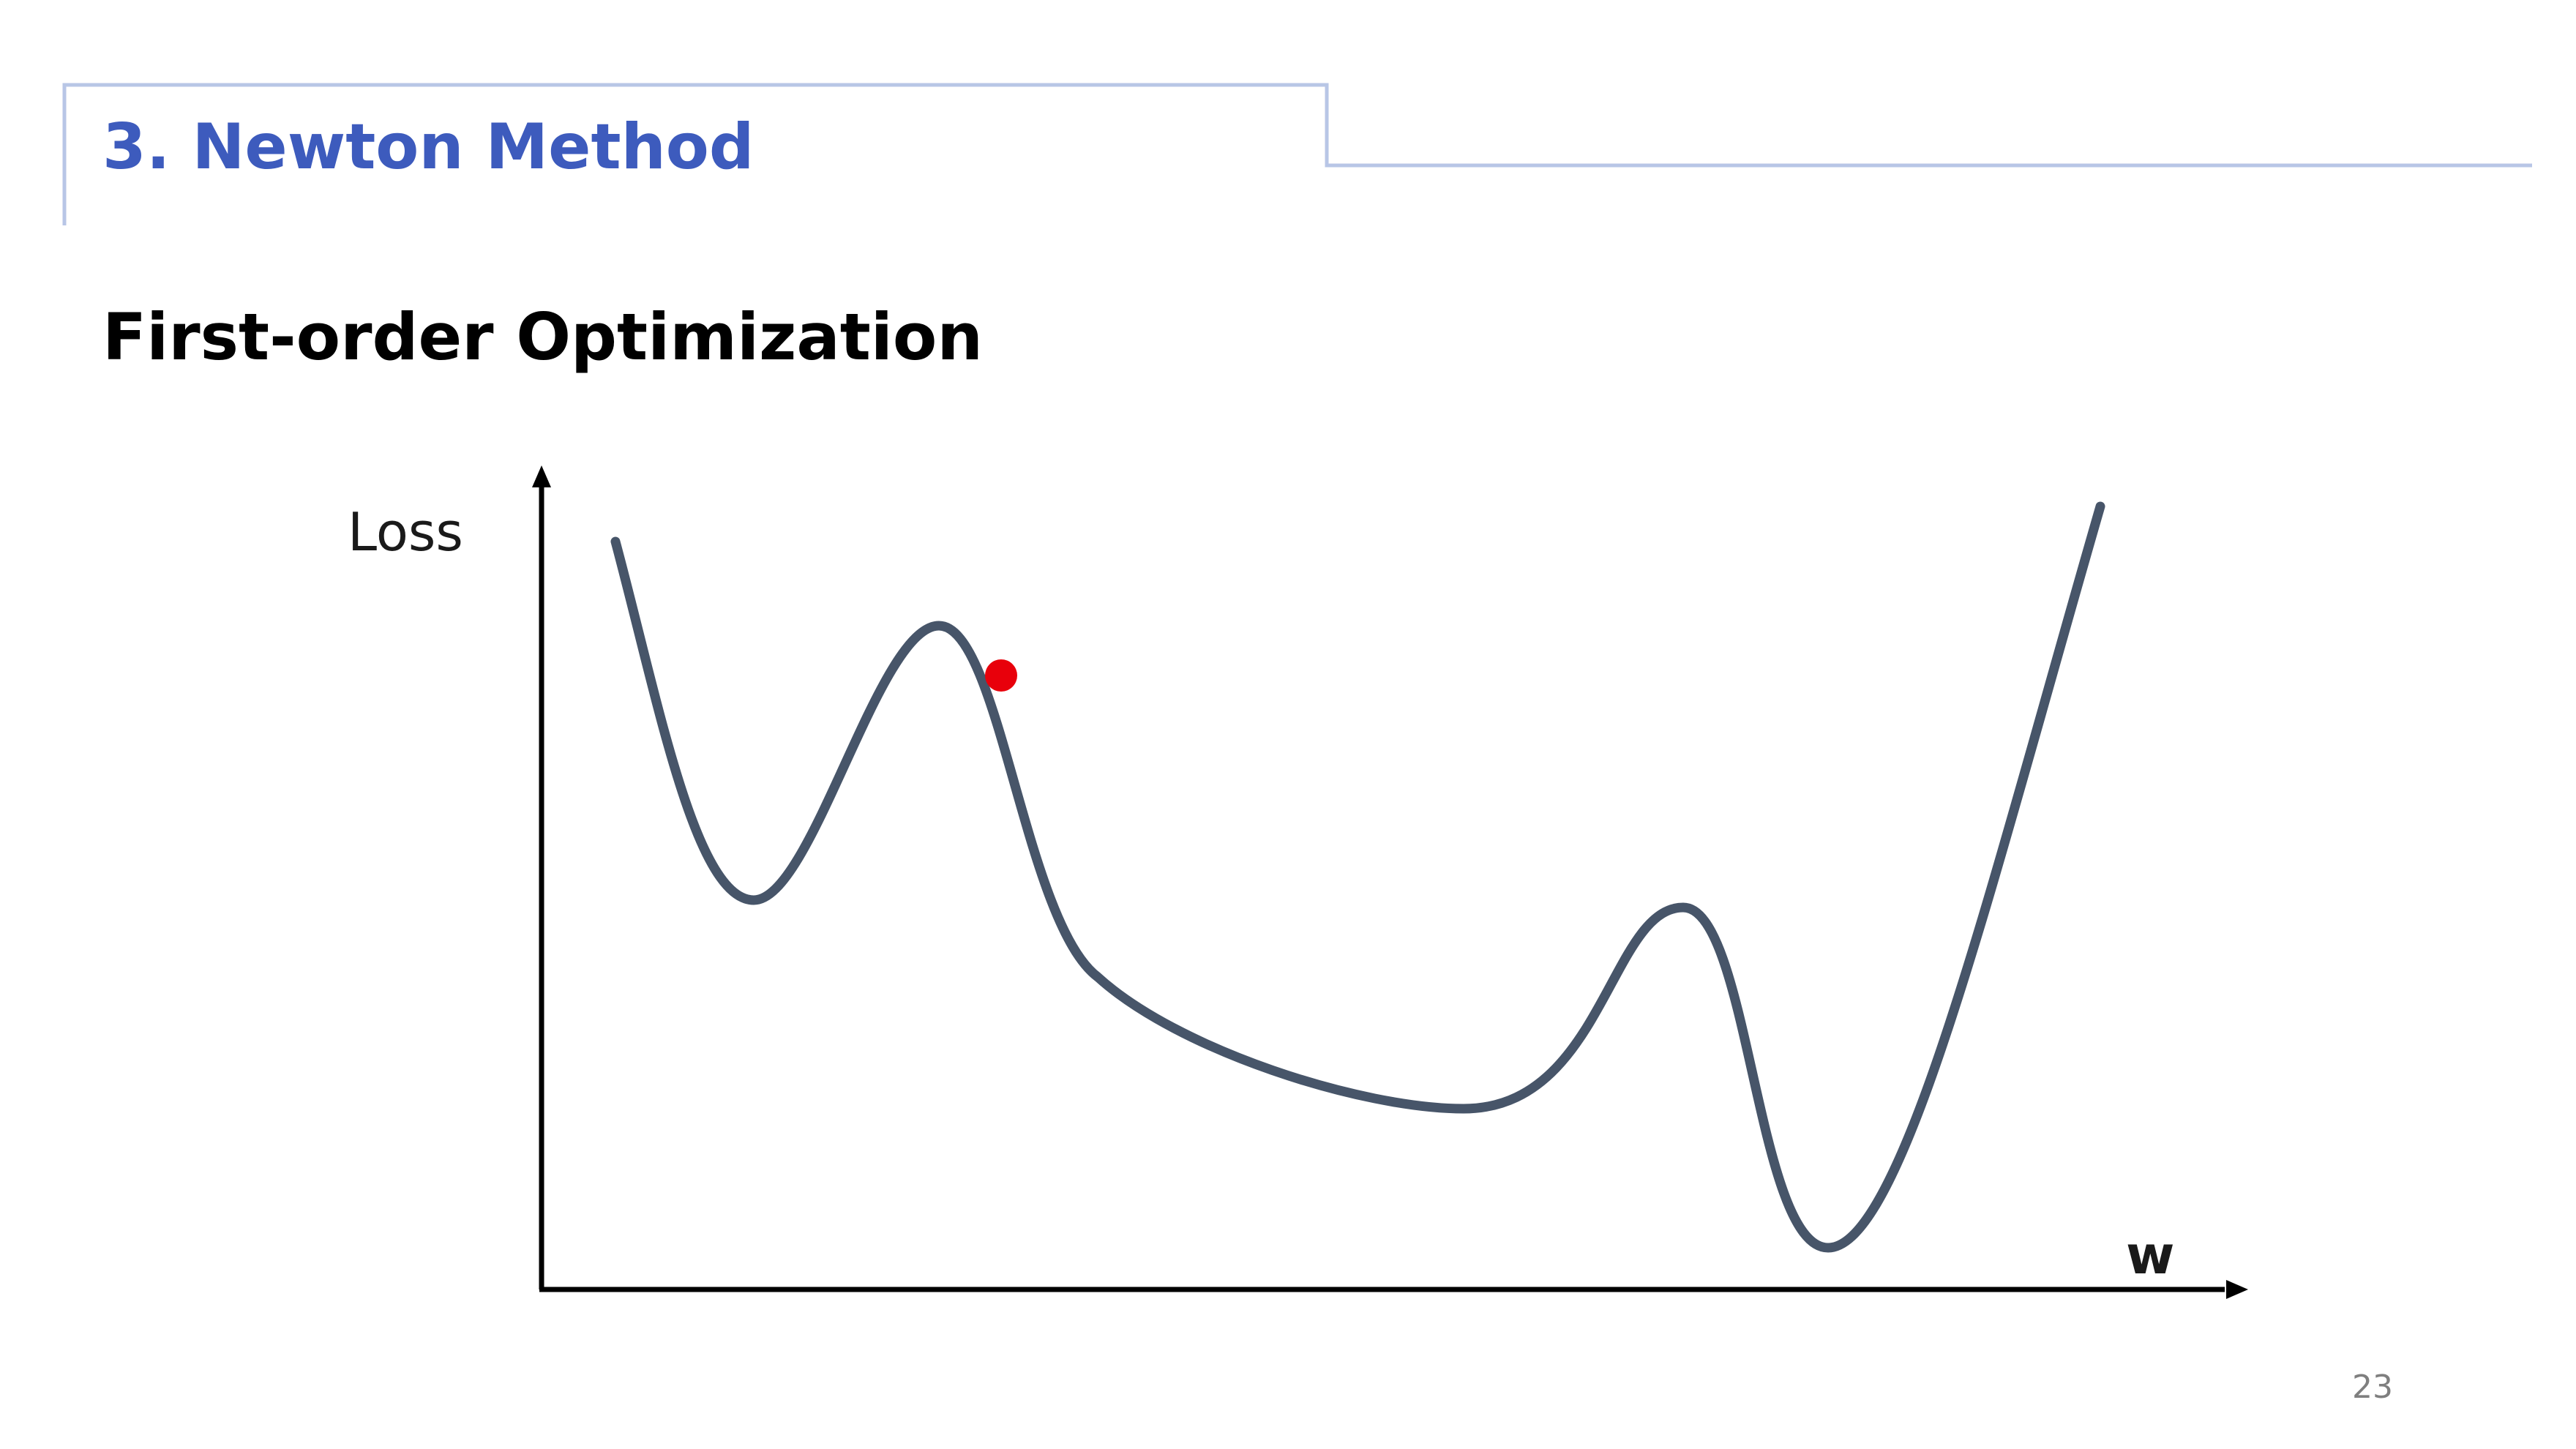  Describe the element at coordinates (2150, 1255) in the screenshot. I see `x-axis-label: w` at that location.